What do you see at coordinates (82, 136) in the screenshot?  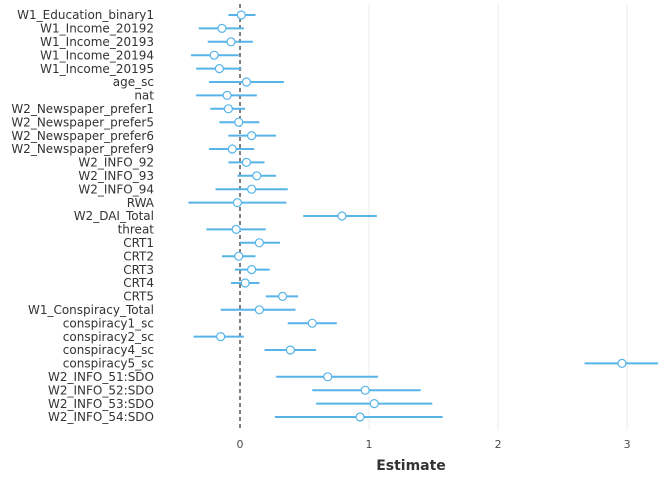 I see `term-label: W2_Newspaper_prefer6` at bounding box center [82, 136].